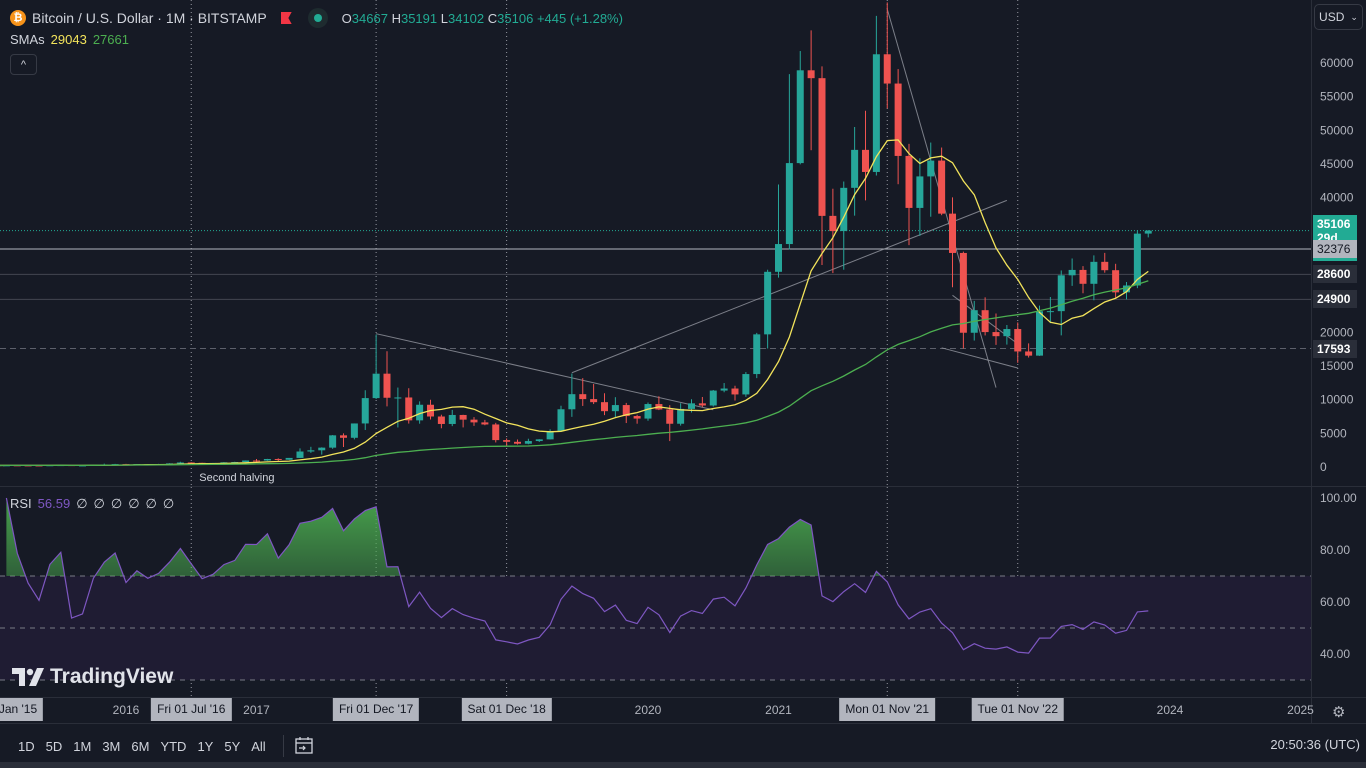 This screenshot has width=1366, height=768. I want to click on settings-icon: ⚙, so click(1339, 712).